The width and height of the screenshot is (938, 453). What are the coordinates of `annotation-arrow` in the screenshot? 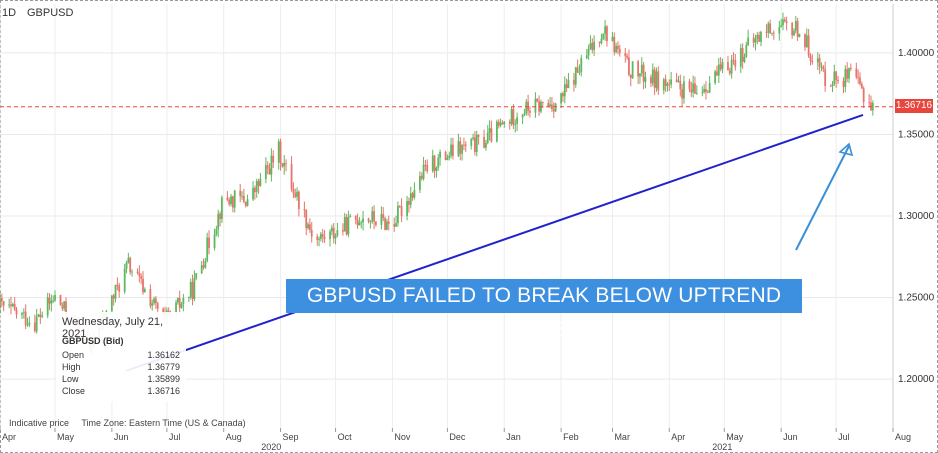 It's located at (822, 198).